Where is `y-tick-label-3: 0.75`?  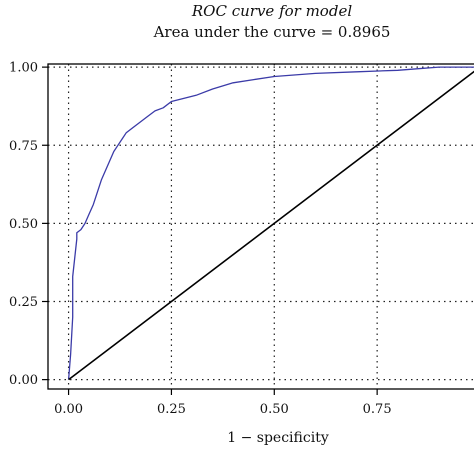 y-tick-label-3: 0.75 is located at coordinates (23, 146).